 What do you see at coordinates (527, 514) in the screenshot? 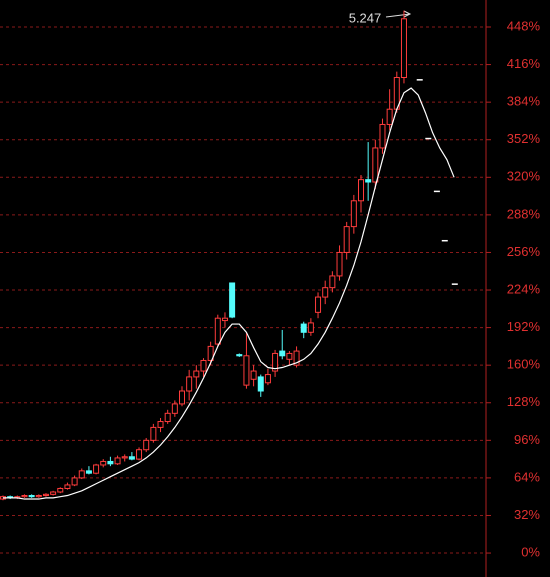
I see `y-tick-label: 32%` at bounding box center [527, 514].